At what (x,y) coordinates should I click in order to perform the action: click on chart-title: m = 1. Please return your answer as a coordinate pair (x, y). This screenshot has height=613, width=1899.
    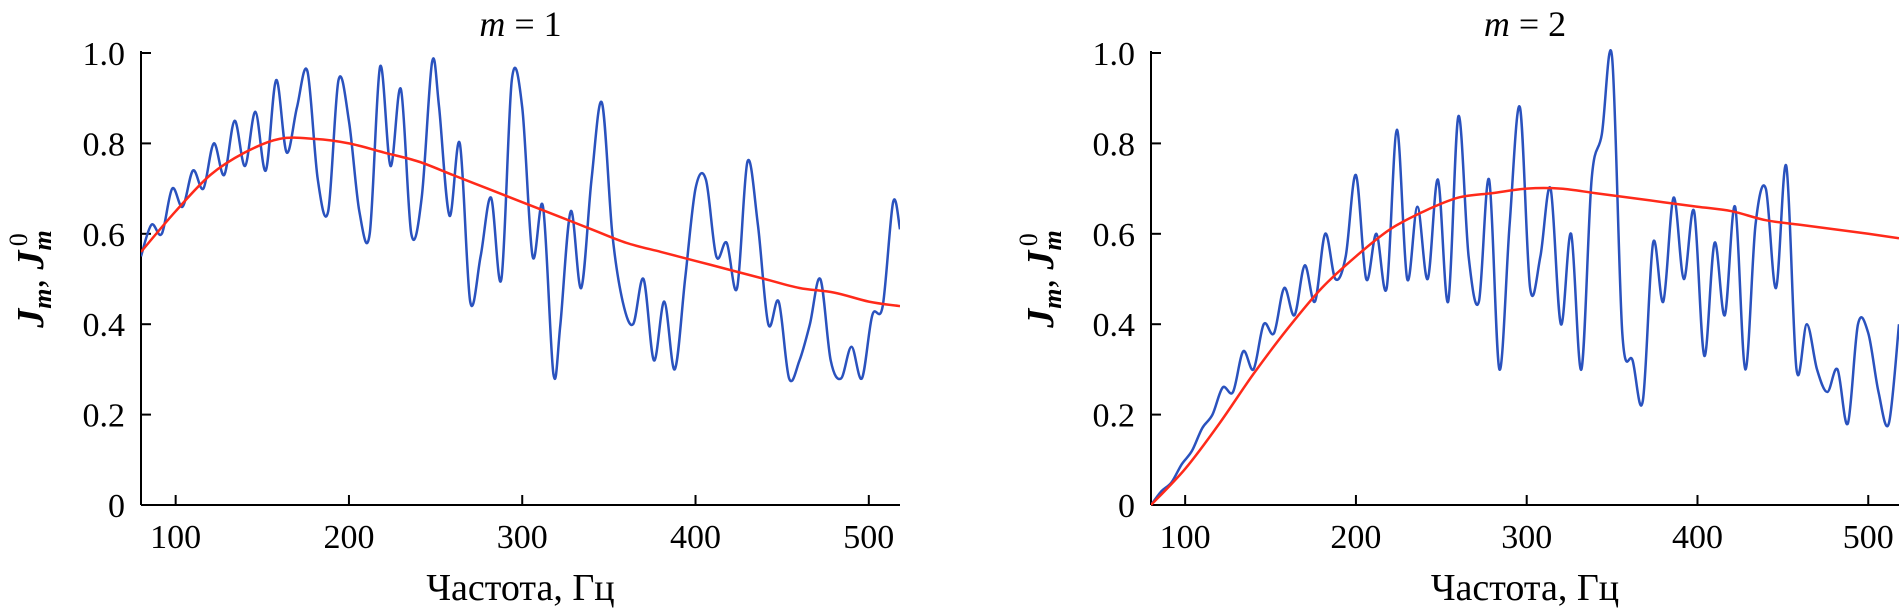
    Looking at the image, I should click on (520, 24).